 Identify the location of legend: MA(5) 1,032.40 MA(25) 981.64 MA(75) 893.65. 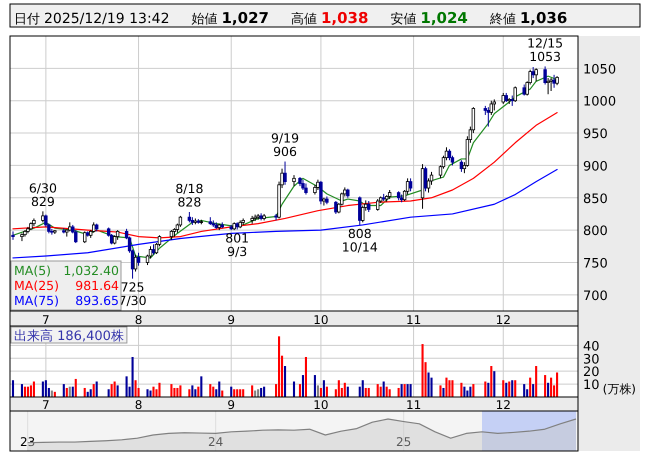
(66, 285).